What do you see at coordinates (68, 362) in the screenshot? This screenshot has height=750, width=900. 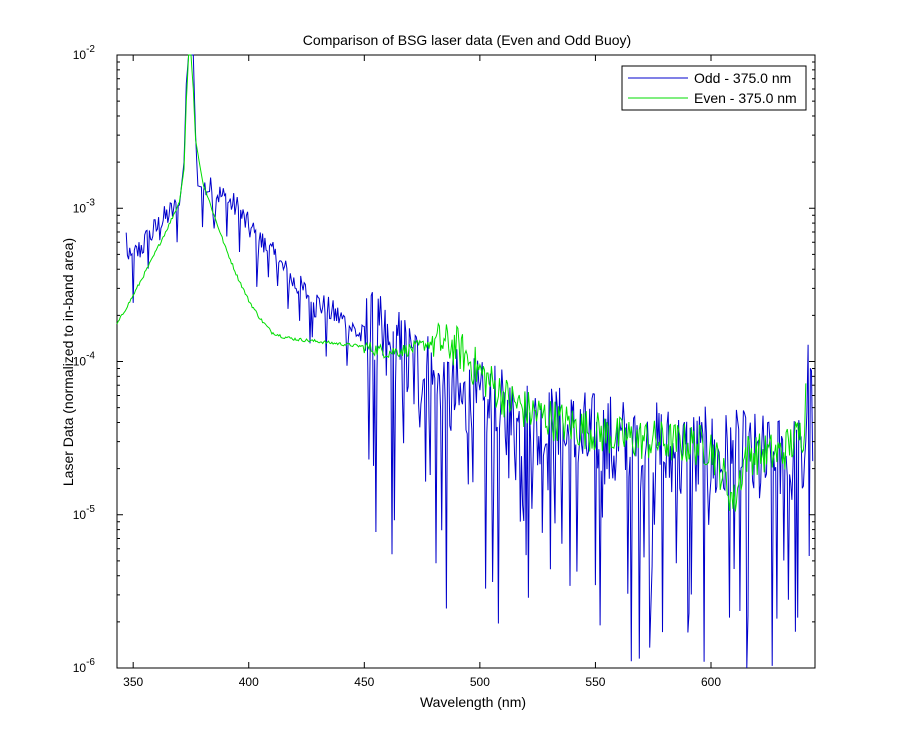 I see `y-axis-label: Laser Data (normalized to in-band area)` at bounding box center [68, 362].